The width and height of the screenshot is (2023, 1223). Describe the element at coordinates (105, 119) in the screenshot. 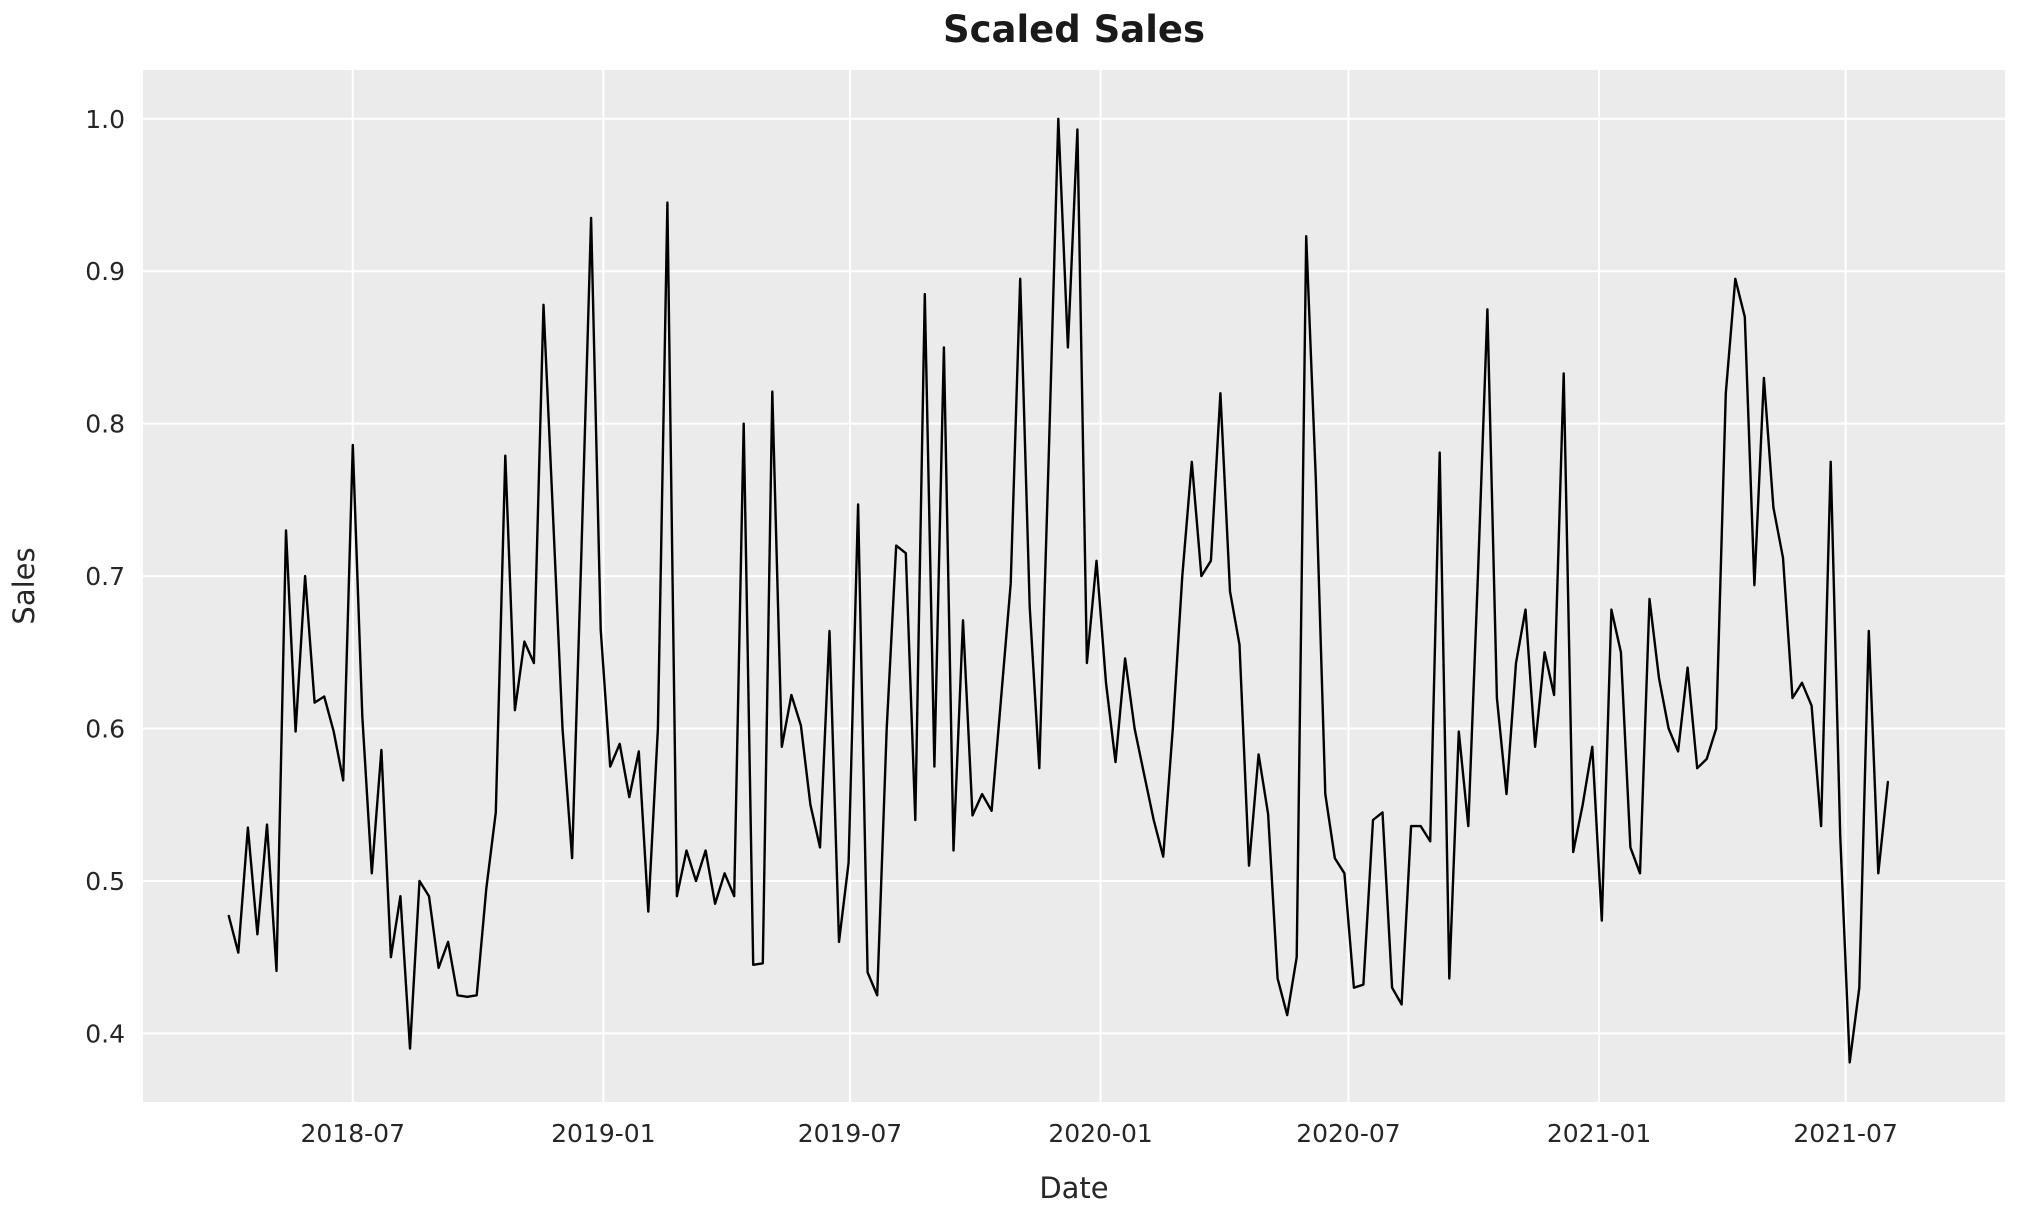

I see `y-tick-label: 1.0` at that location.